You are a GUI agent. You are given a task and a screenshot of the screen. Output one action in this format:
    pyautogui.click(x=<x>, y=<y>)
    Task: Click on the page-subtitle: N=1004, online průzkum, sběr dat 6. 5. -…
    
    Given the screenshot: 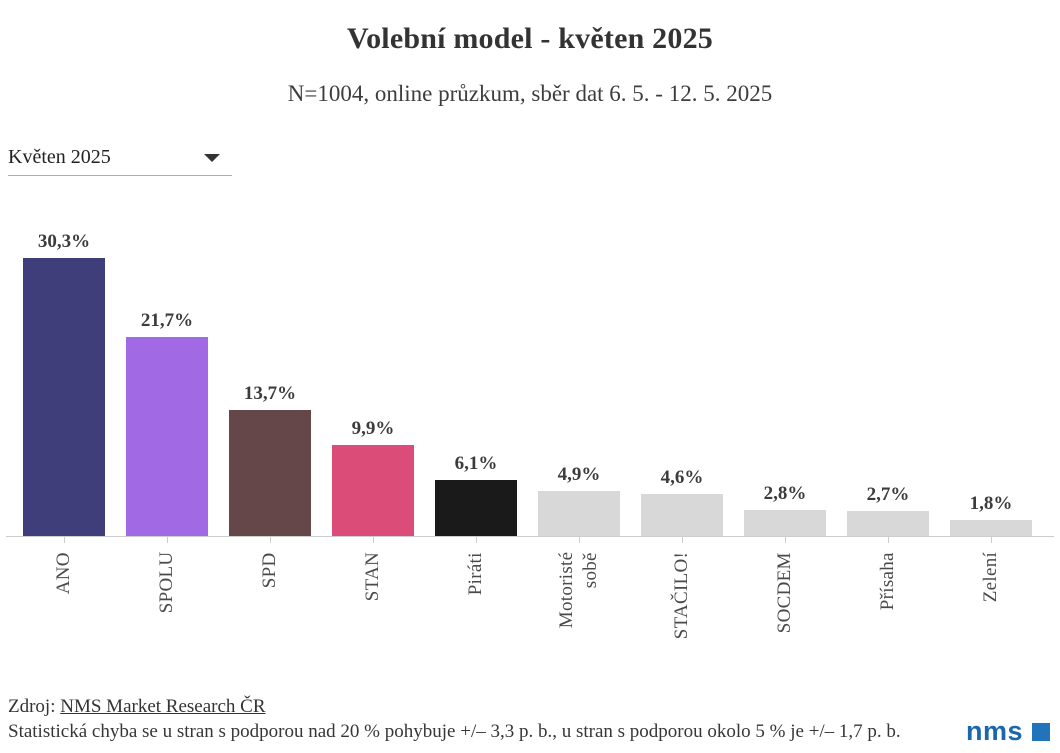 What is the action you would take?
    pyautogui.click(x=530, y=93)
    